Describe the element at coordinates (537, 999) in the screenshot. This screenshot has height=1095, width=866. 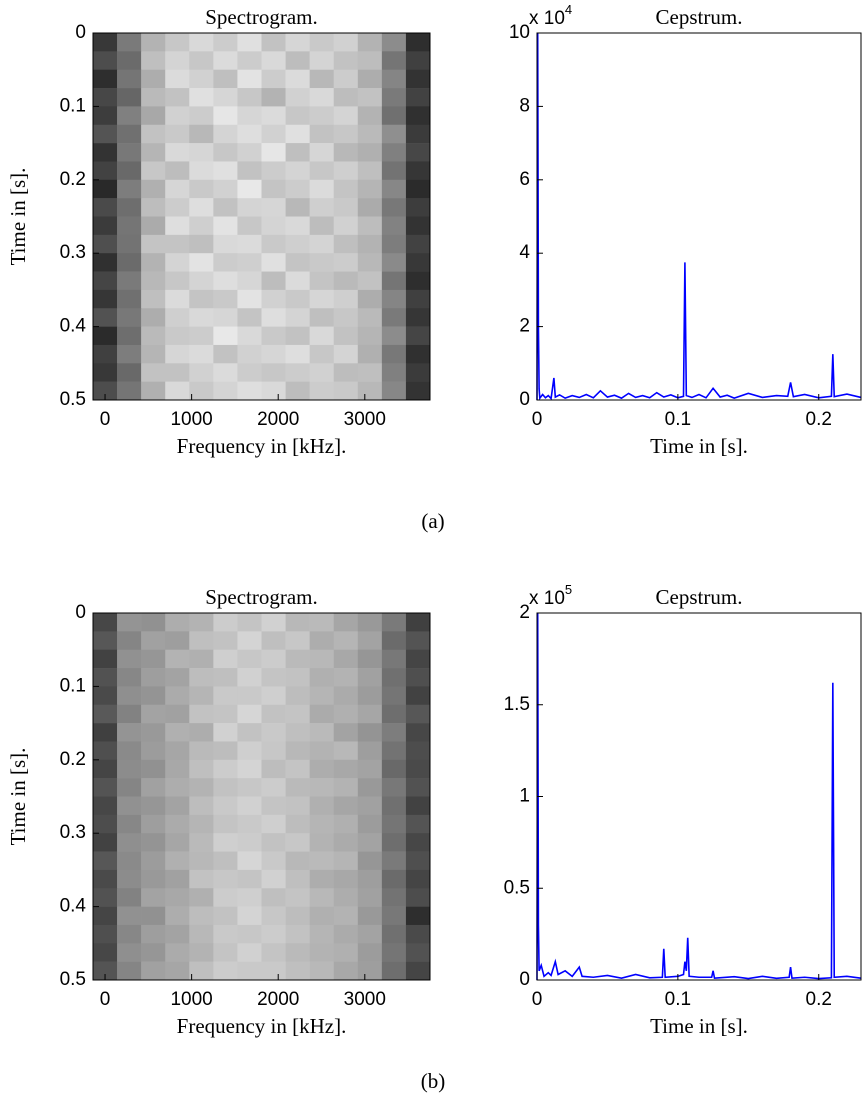
I see `x-tick-label: 0` at that location.